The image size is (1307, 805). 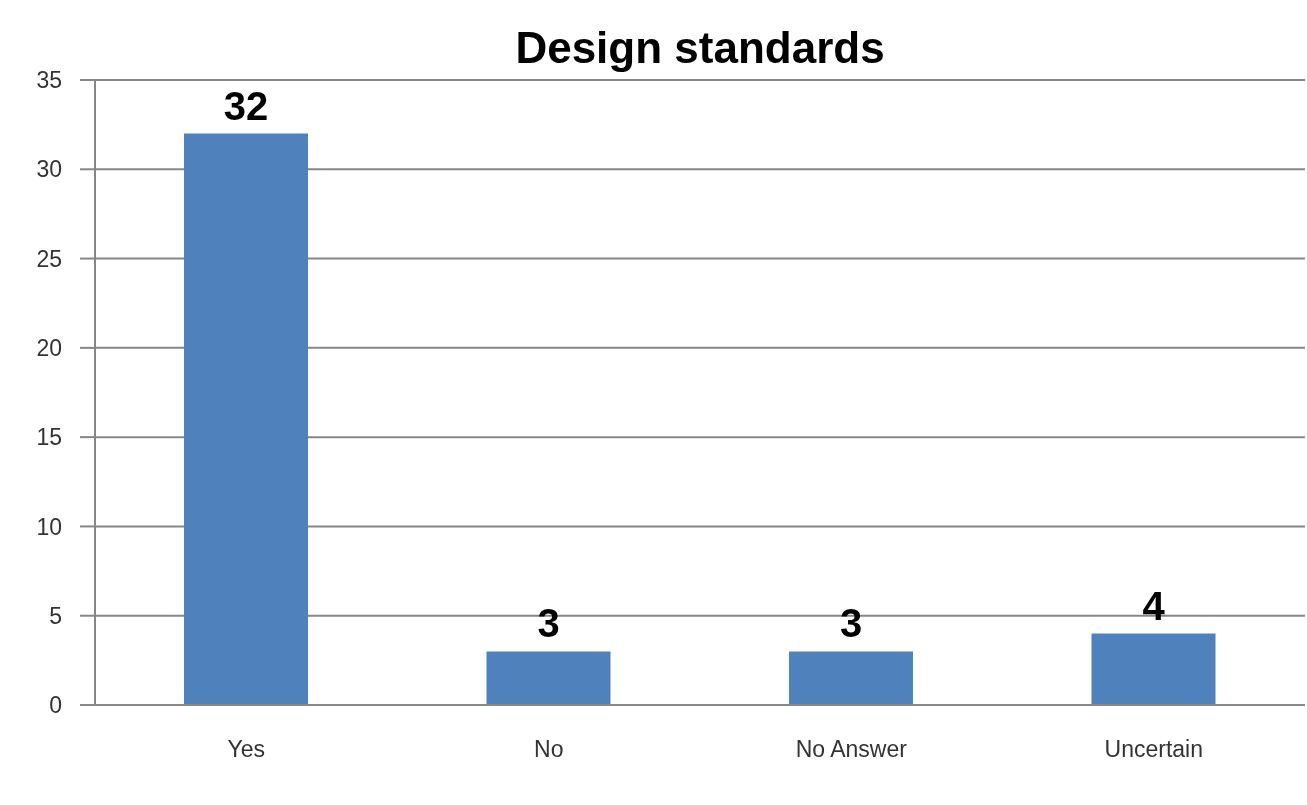 What do you see at coordinates (851, 749) in the screenshot?
I see `x-tick-label: No Answer` at bounding box center [851, 749].